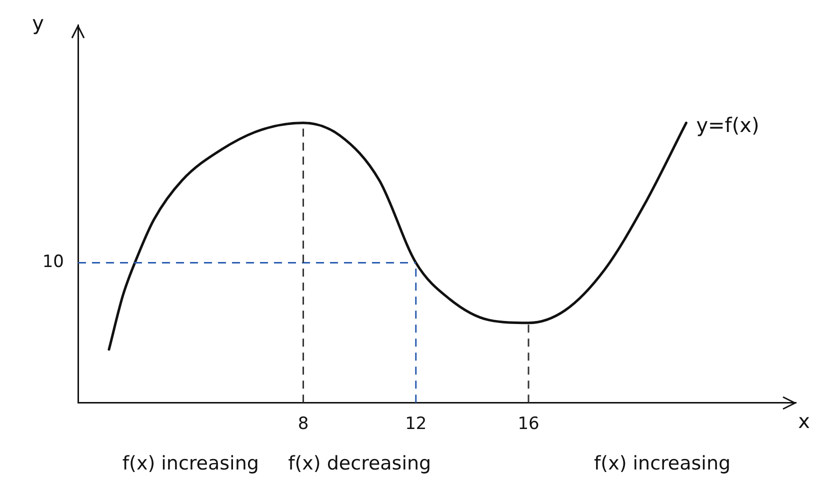 This screenshot has height=492, width=826. Describe the element at coordinates (416, 424) in the screenshot. I see `x-tick-label: 12` at that location.